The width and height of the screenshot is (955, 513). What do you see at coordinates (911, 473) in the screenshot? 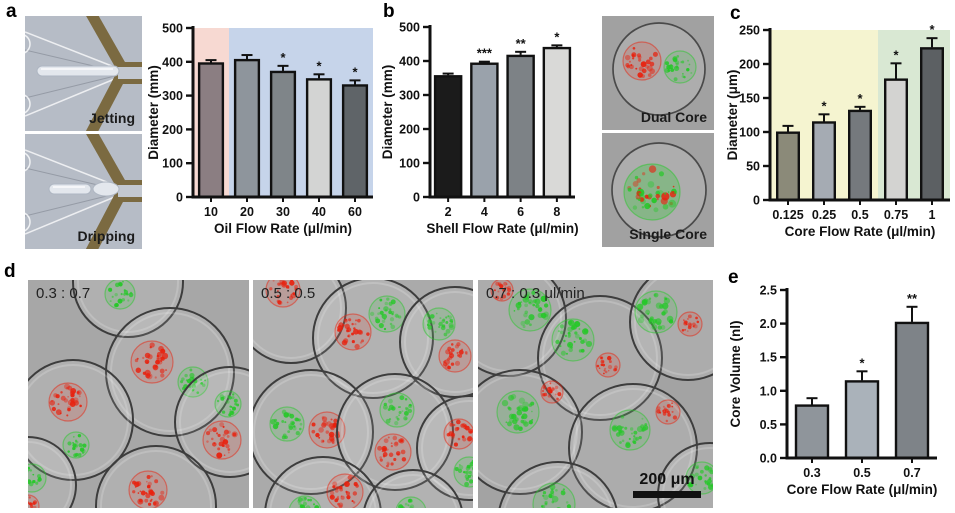
I see `chart-text: 0.7` at bounding box center [911, 473].